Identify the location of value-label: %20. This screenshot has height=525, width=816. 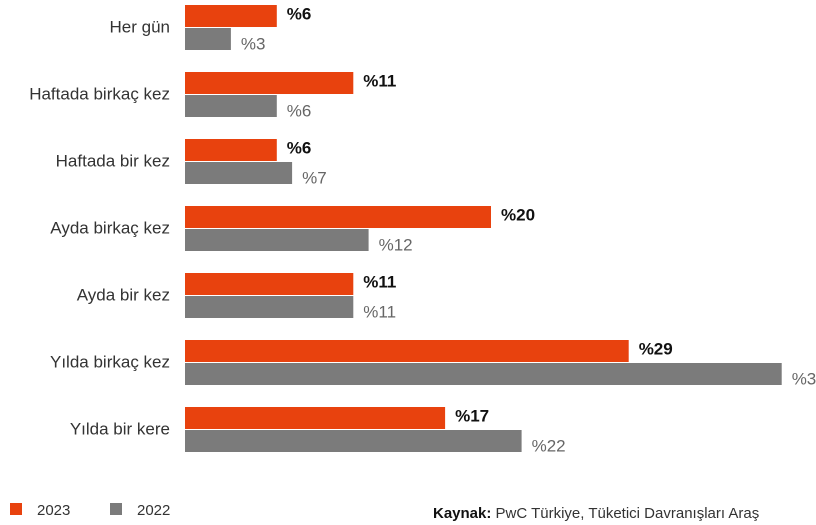
(518, 214).